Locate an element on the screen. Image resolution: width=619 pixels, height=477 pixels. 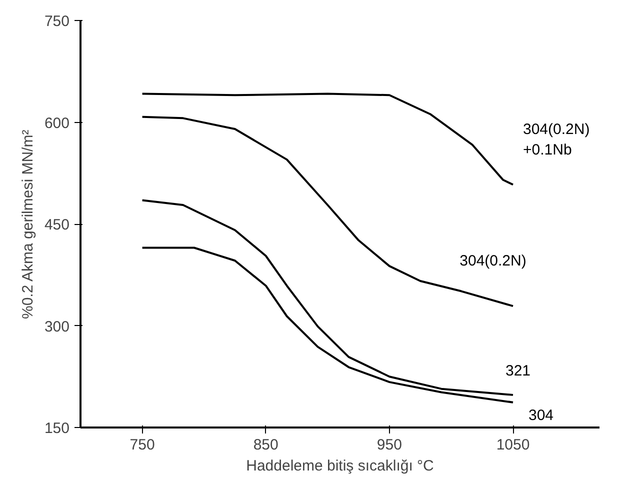
line-series is located at coordinates (327, 139).